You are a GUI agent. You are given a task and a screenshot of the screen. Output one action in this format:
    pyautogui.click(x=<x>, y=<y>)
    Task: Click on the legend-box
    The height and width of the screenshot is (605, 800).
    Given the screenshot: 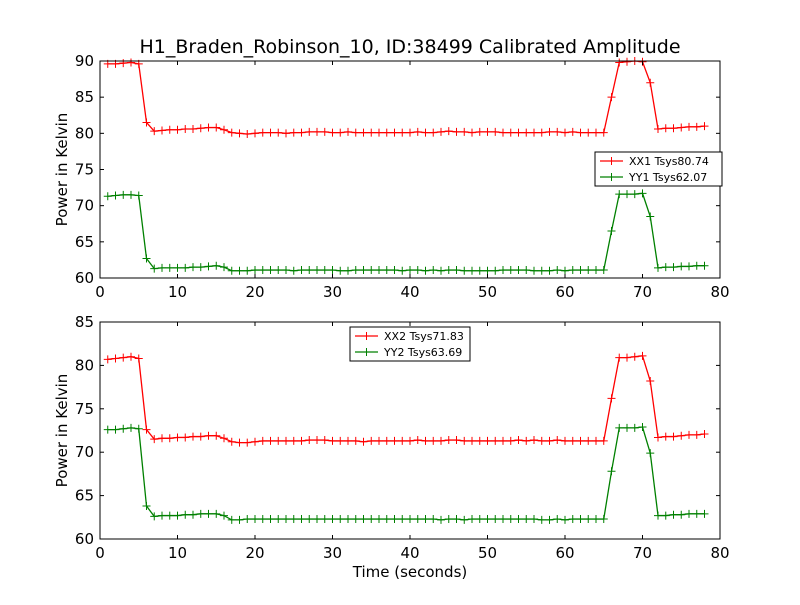 What is the action you would take?
    pyautogui.click(x=658, y=169)
    